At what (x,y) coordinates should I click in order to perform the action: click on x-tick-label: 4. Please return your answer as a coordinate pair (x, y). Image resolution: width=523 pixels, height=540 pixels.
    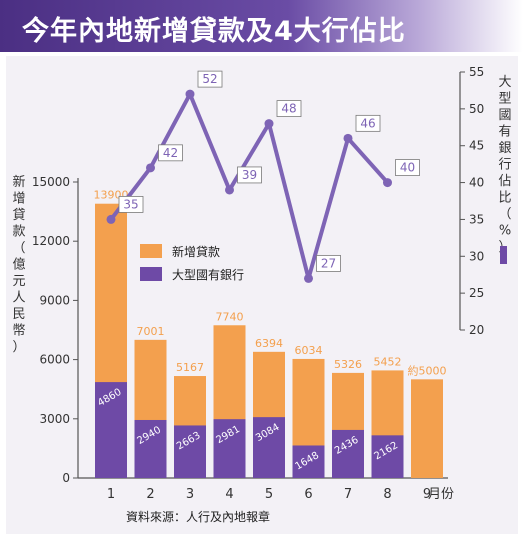
    Looking at the image, I should click on (229, 494).